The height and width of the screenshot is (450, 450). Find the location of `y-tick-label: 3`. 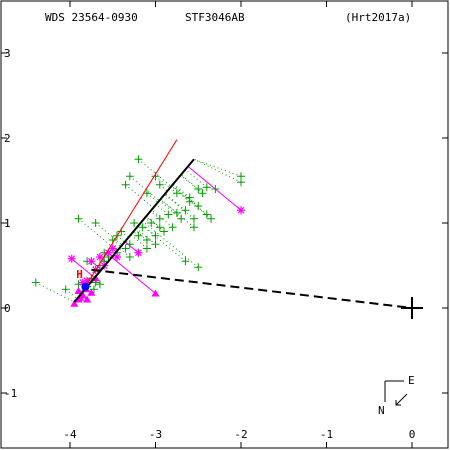

y-tick-label: 3 is located at coordinates (7, 53).